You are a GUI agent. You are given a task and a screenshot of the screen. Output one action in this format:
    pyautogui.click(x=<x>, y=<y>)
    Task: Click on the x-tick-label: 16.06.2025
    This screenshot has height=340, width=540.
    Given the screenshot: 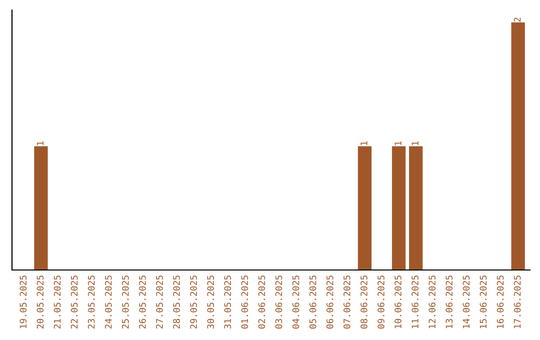 What is the action you would take?
    pyautogui.click(x=500, y=302)
    